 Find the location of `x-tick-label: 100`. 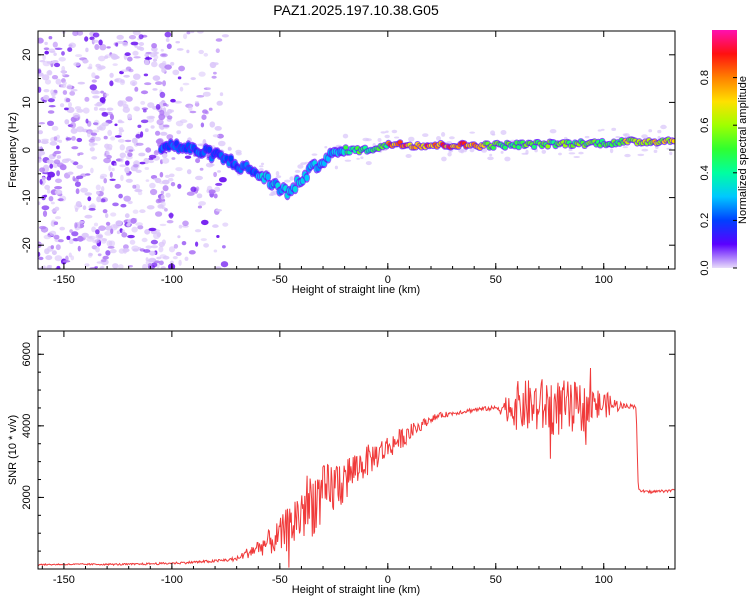

x-tick-label: 100 is located at coordinates (604, 280).